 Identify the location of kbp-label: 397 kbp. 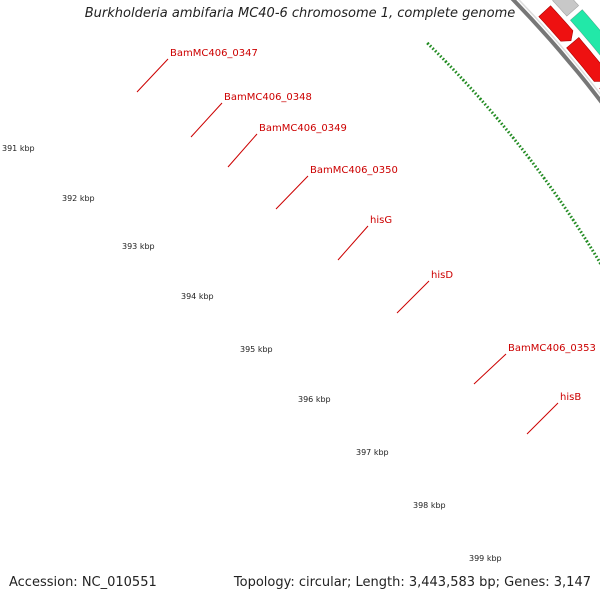
(372, 452).